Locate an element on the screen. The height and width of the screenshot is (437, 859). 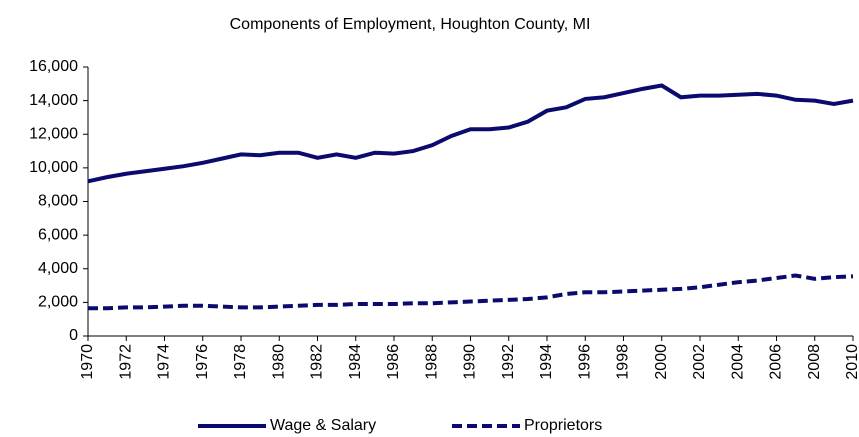
y-tick-label: 16,000 is located at coordinates (53, 66).